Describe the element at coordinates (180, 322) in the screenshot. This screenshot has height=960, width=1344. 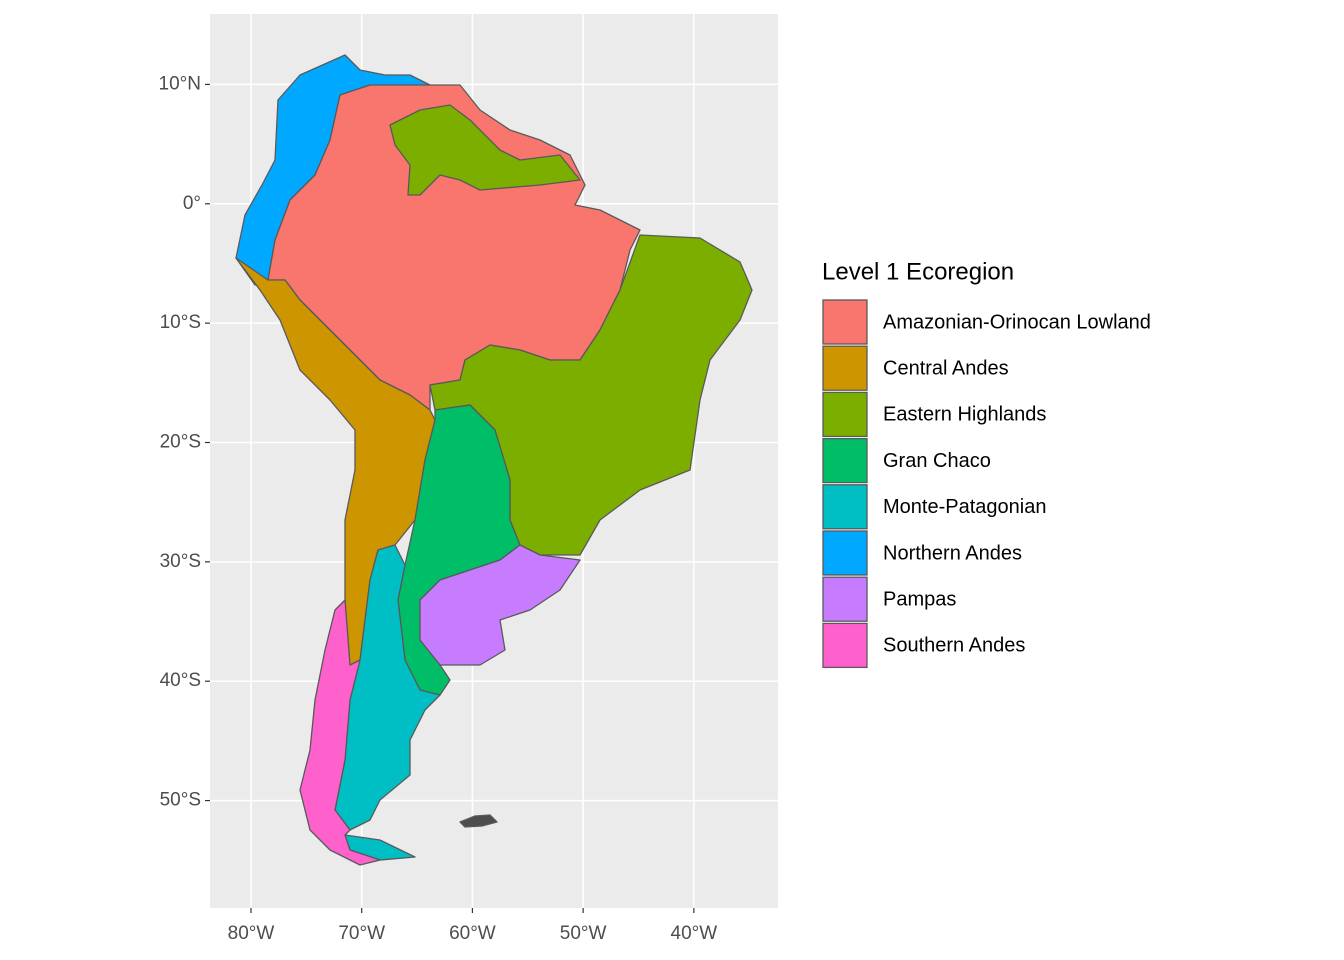
I see `y-tick-label: 10°S` at that location.